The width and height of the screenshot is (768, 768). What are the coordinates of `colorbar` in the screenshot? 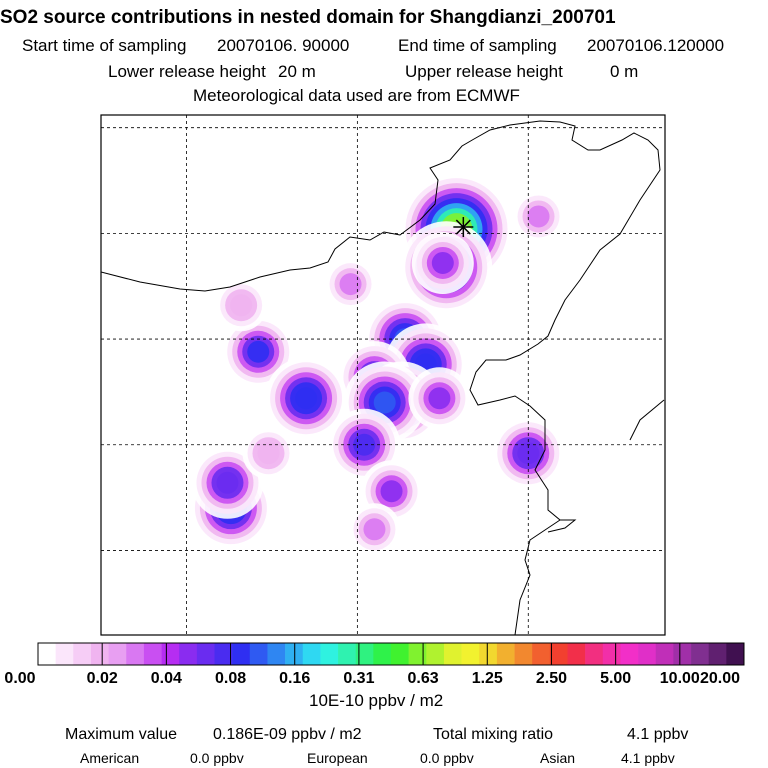 It's located at (391, 654).